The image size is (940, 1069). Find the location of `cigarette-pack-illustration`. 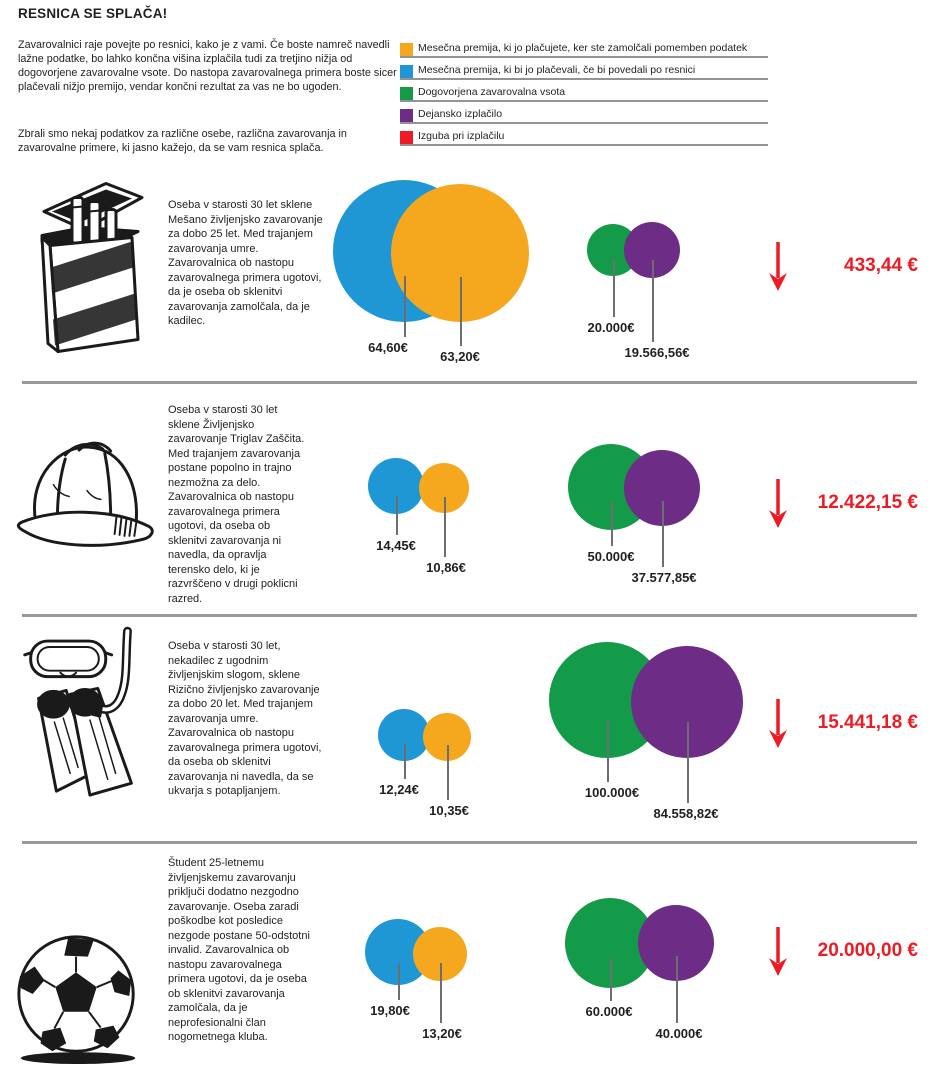

cigarette-pack-illustration is located at coordinates (92, 267).